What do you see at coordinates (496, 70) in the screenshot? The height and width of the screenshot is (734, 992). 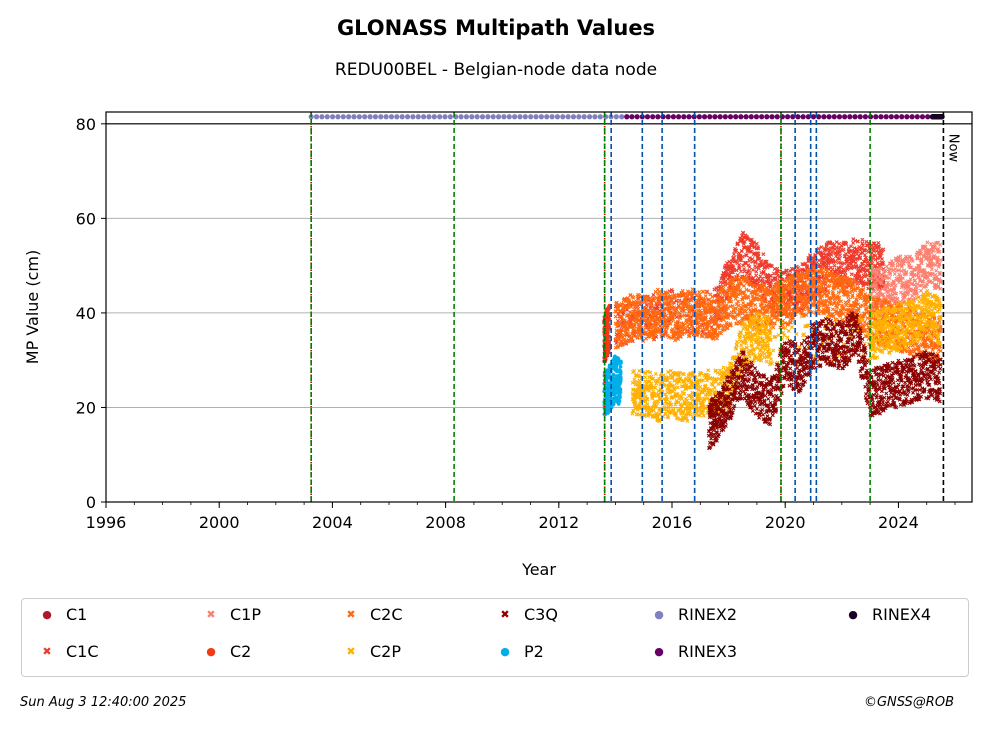 I see `chart-subtitle: REDU00BEL - Belgian-node data node` at bounding box center [496, 70].